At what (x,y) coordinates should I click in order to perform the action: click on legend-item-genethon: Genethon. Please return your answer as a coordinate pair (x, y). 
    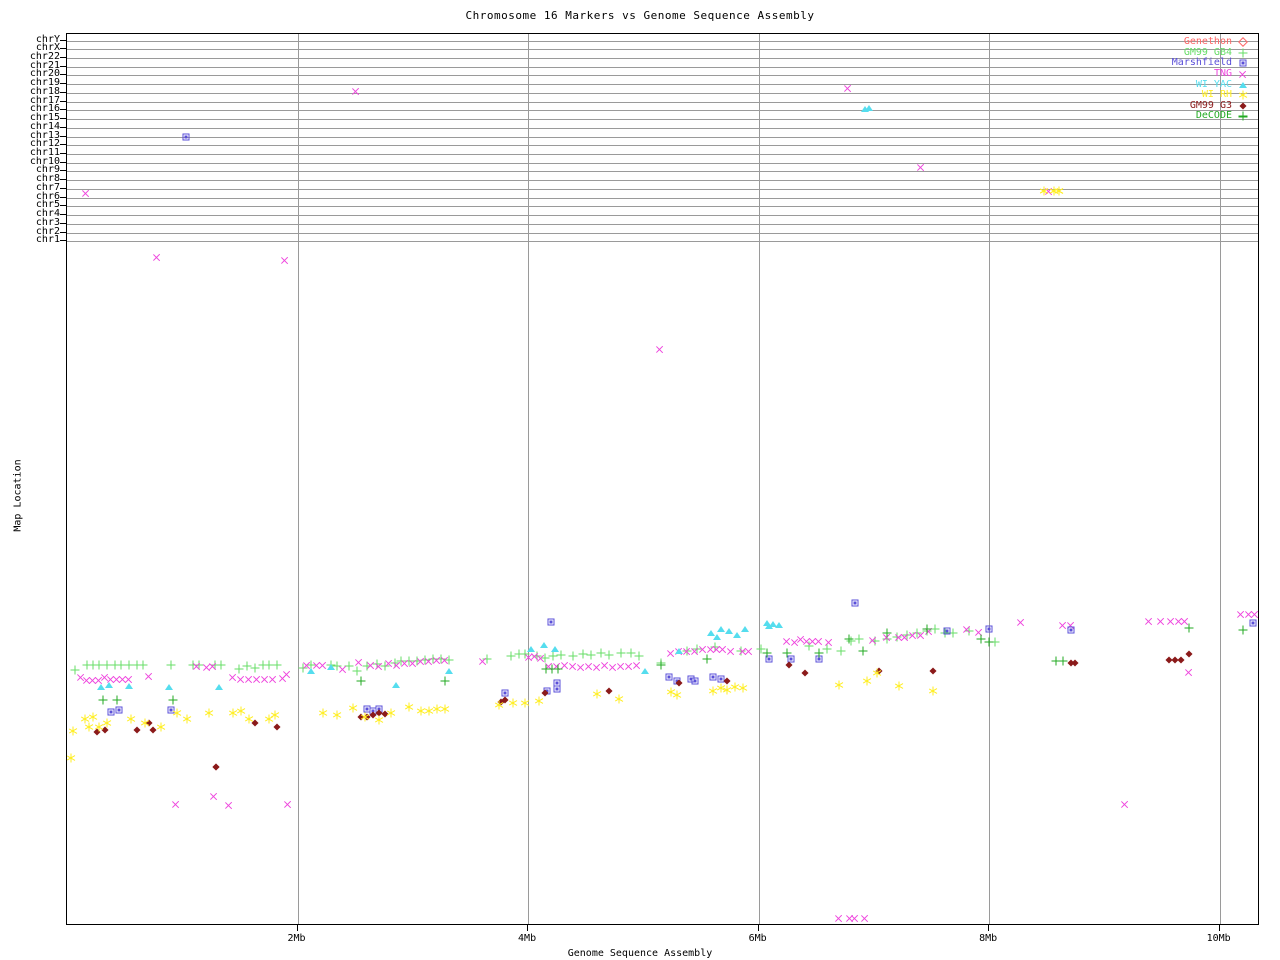
    Looking at the image, I should click on (1198, 42).